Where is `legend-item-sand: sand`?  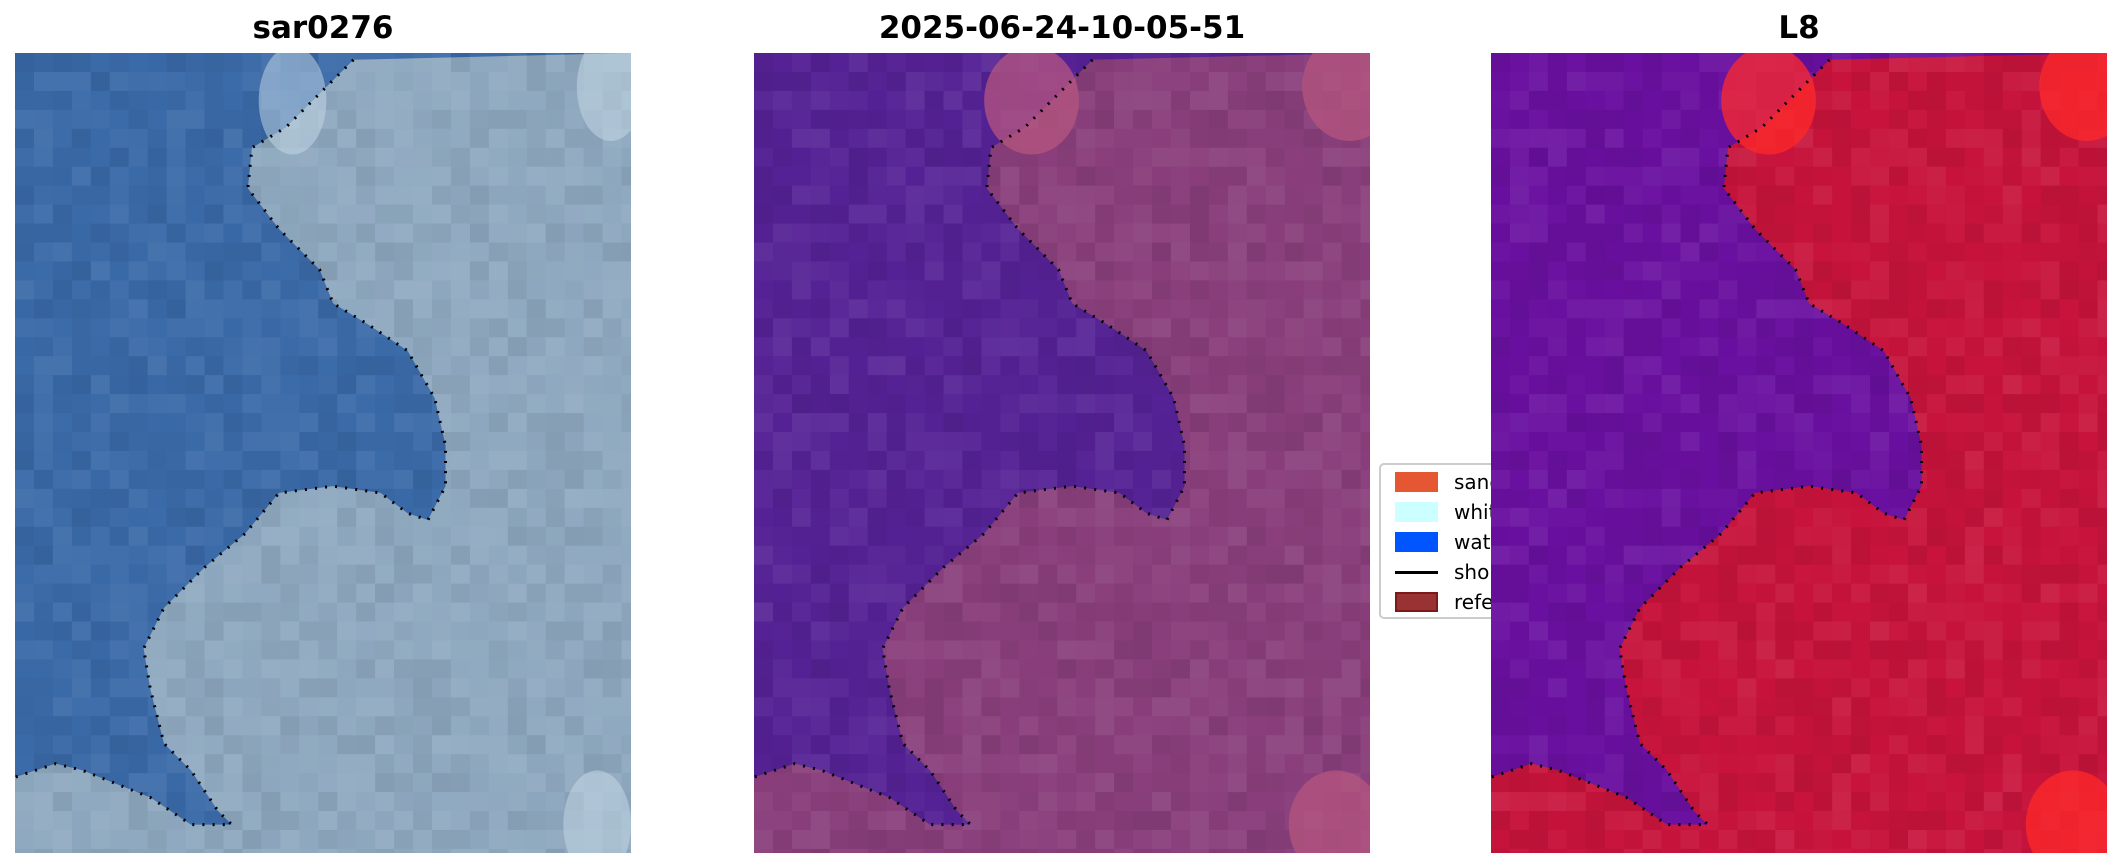
legend-item-sand: sand is located at coordinates (1448, 482).